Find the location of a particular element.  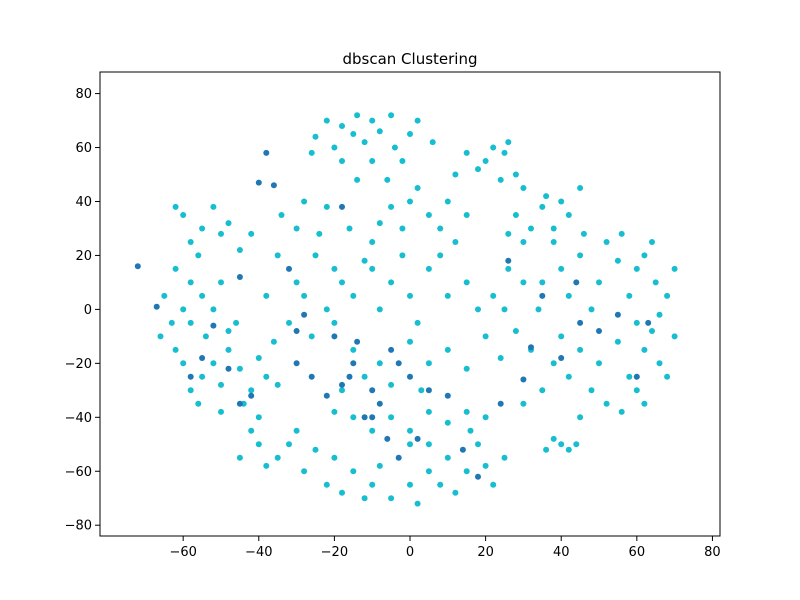

y-axis: −80 −60 −40 −20 0 20 40 60 80 is located at coordinates (82, 310).